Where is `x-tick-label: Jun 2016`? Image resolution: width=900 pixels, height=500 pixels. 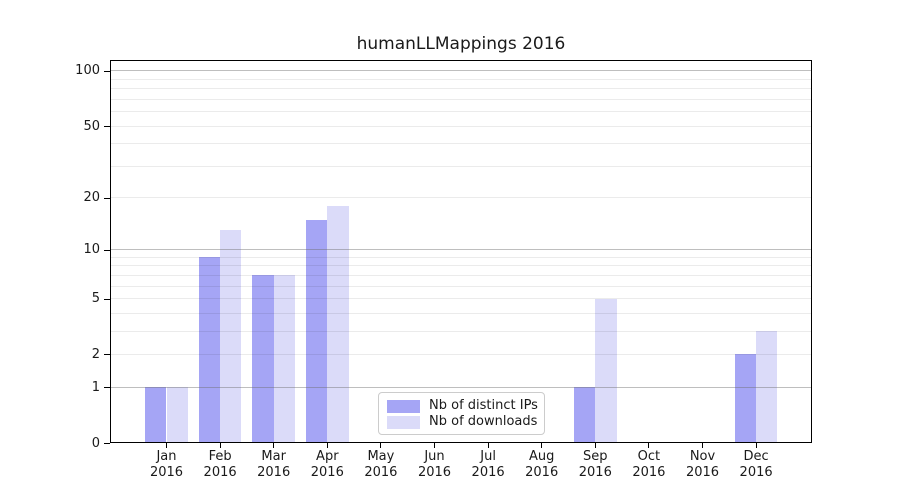 x-tick-label: Jun 2016 is located at coordinates (434, 464).